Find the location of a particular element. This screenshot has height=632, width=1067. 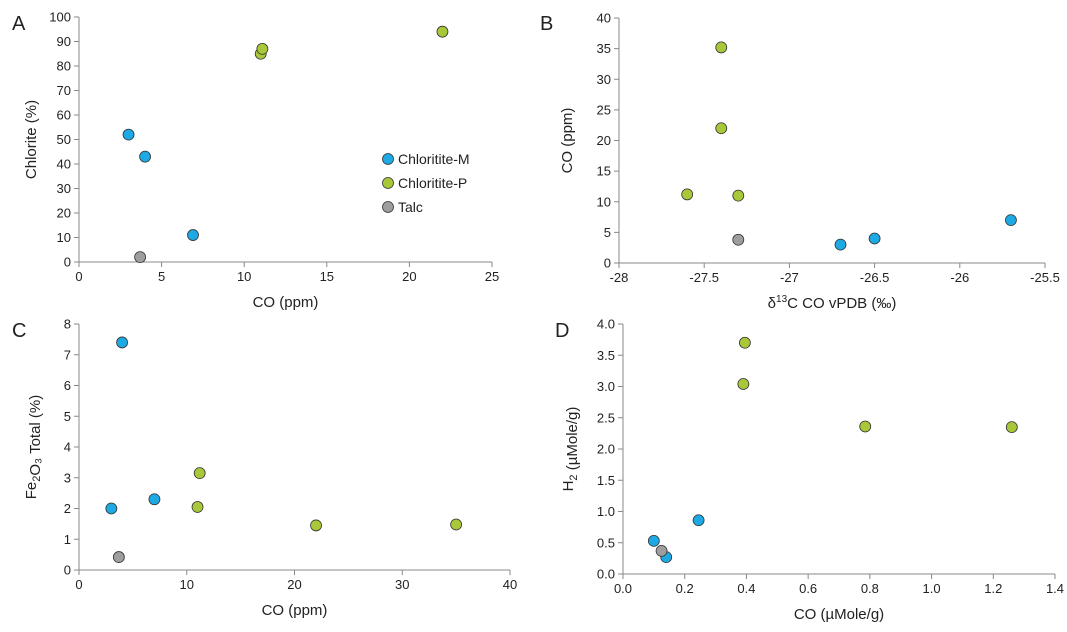

x-tick-label-d: 1.2 is located at coordinates (993, 588).